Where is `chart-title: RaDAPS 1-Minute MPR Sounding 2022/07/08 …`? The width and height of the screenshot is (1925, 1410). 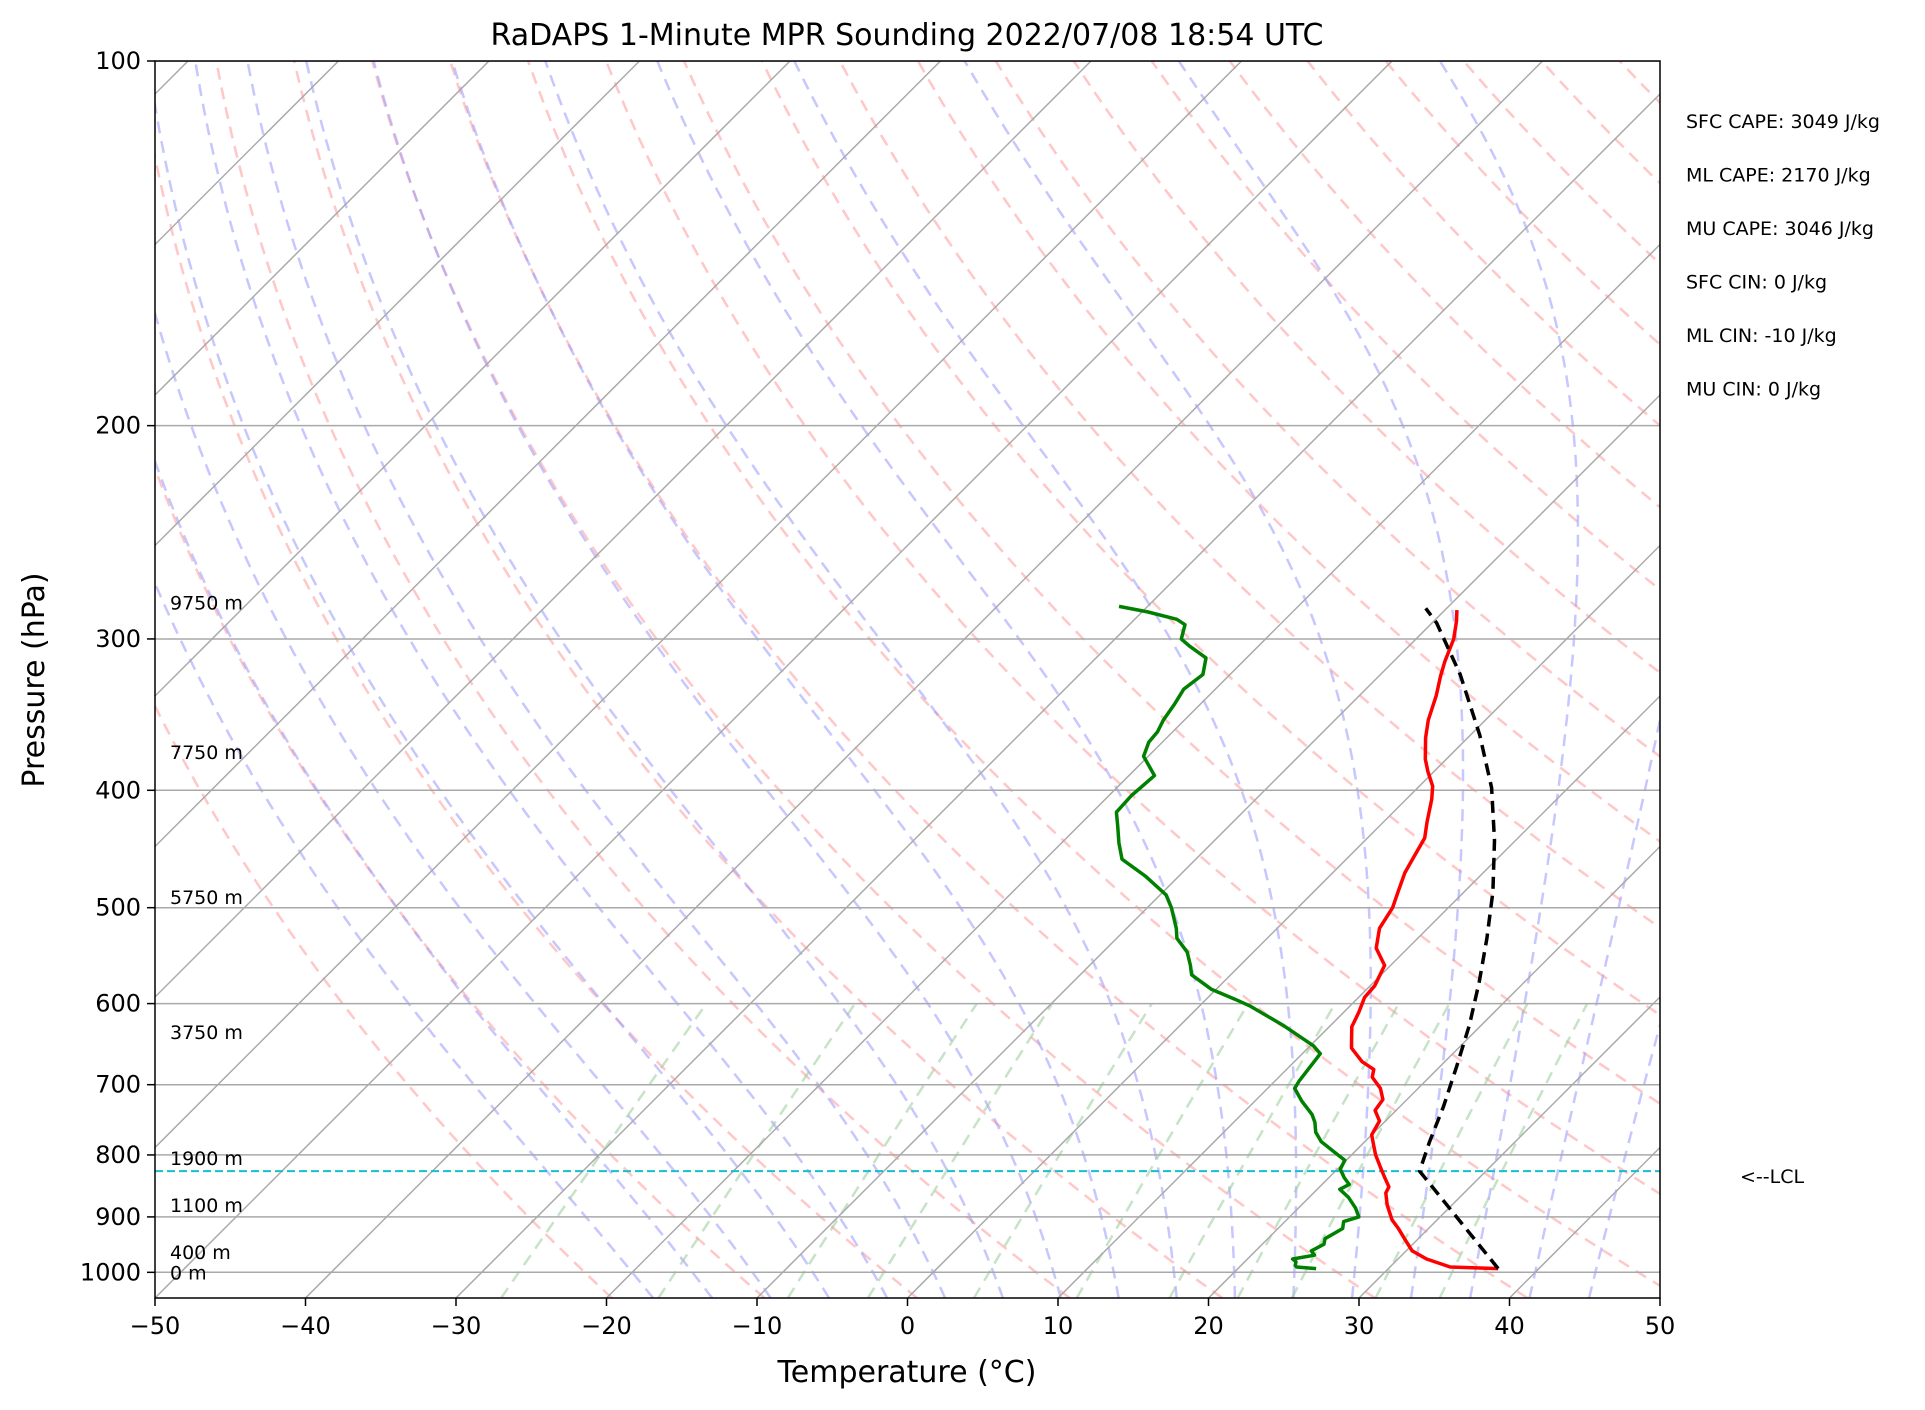
chart-title: RaDAPS 1-Minute MPR Sounding 2022/07/08 … is located at coordinates (907, 35).